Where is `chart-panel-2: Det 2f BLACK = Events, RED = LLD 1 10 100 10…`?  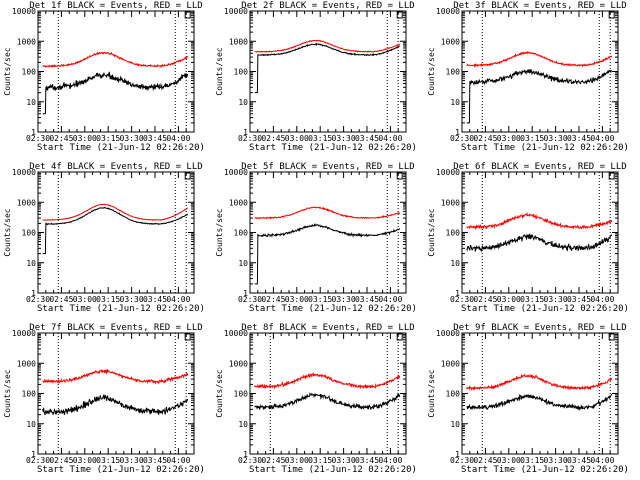 chart-panel-2: Det 2f BLACK = Events, RED = LLD 1 10 100 10… is located at coordinates (316, 77).